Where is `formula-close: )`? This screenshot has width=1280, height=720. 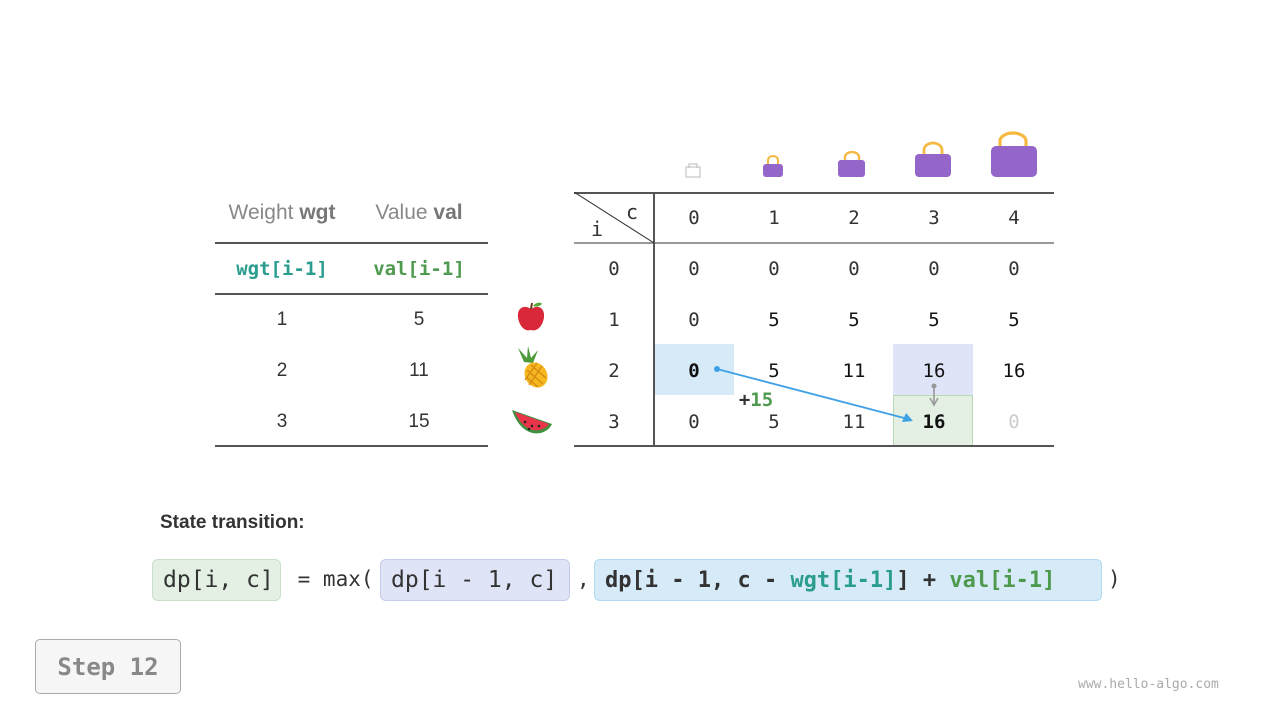 formula-close: ) is located at coordinates (1114, 579).